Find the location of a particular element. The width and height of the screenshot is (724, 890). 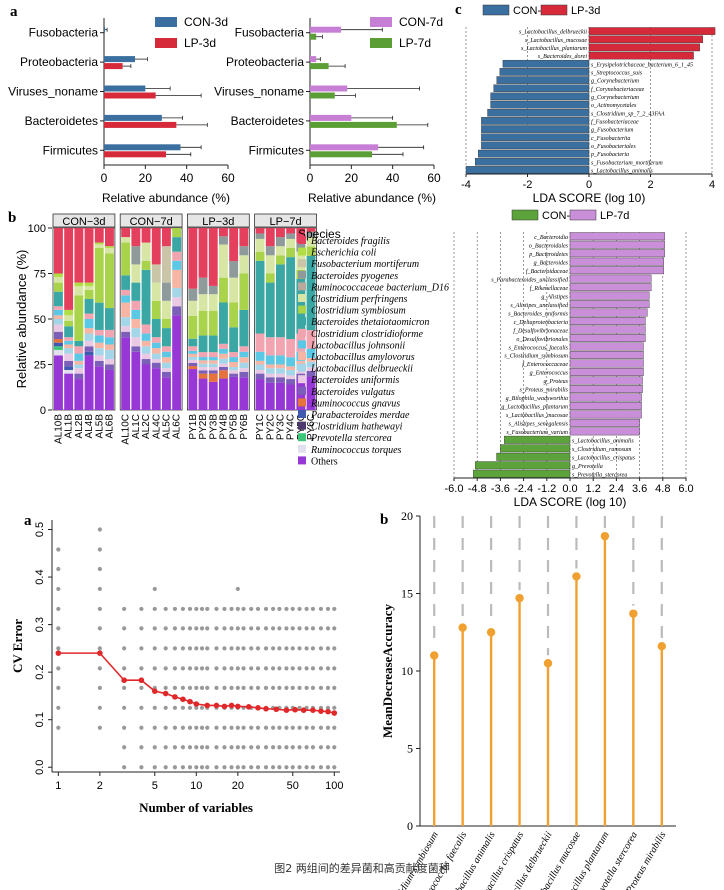

taxon-label: f_Desulfovibrionaceae is located at coordinates (540, 330).